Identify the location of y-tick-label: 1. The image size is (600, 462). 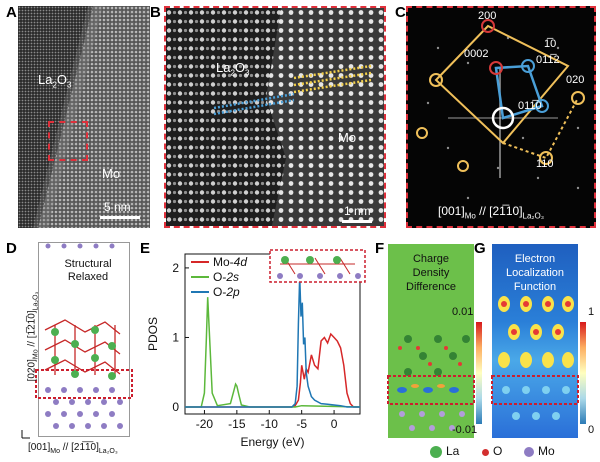
(175, 337).